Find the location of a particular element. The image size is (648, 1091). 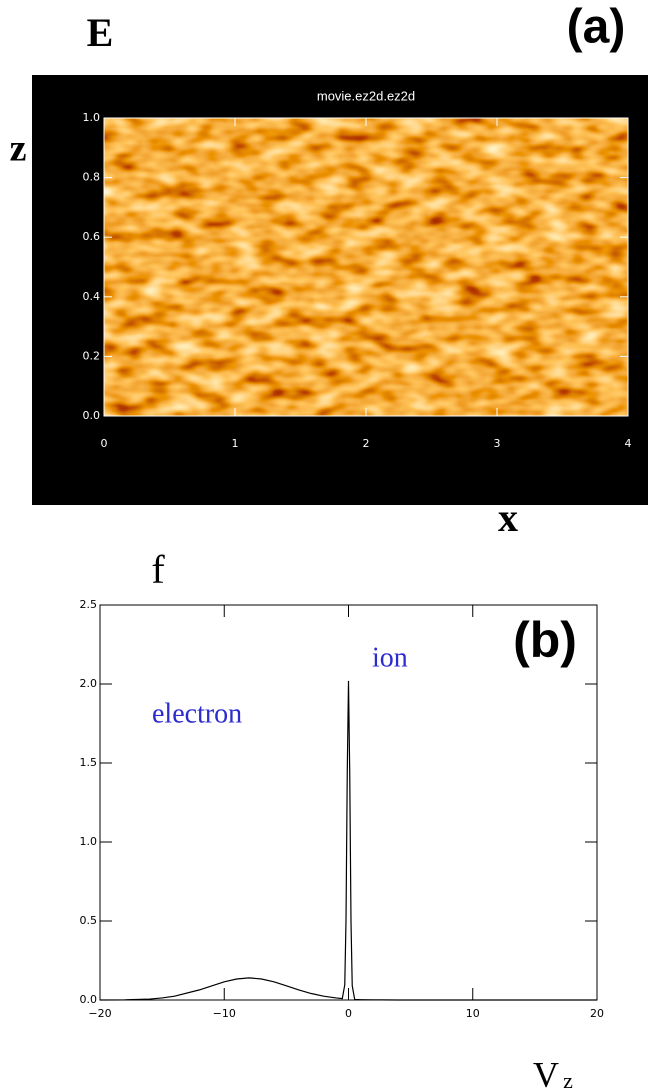

y-tick-label: 0.8 is located at coordinates (92, 177).